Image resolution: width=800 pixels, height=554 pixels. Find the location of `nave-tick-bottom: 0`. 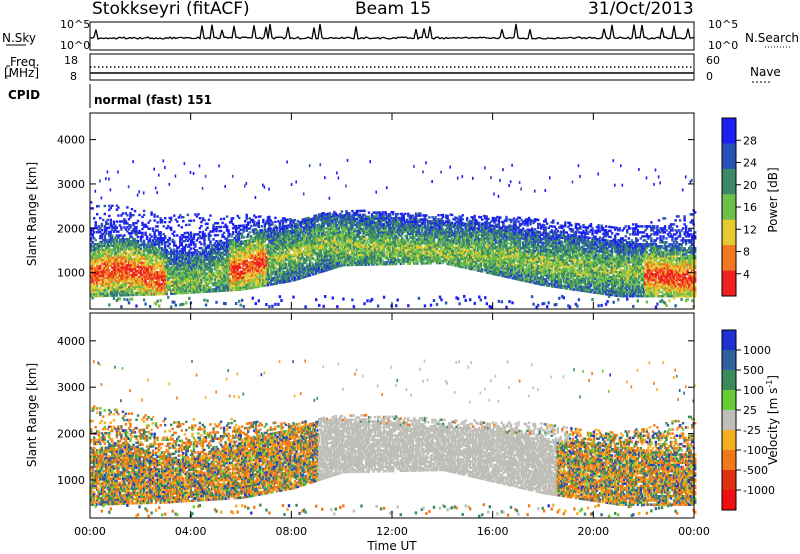

nave-tick-bottom: 0 is located at coordinates (709, 76).